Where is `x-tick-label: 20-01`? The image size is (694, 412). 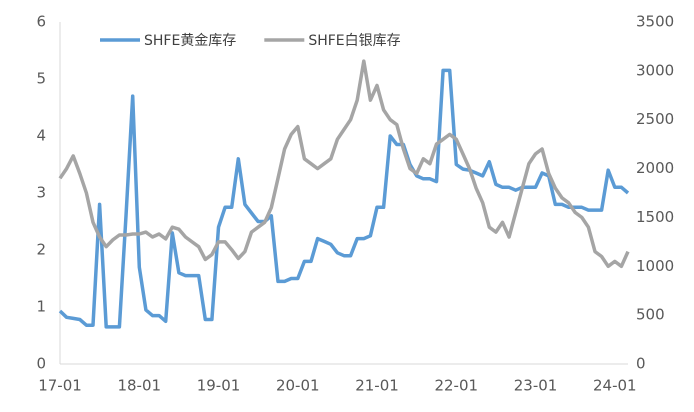 x-tick-label: 20-01 is located at coordinates (298, 386).